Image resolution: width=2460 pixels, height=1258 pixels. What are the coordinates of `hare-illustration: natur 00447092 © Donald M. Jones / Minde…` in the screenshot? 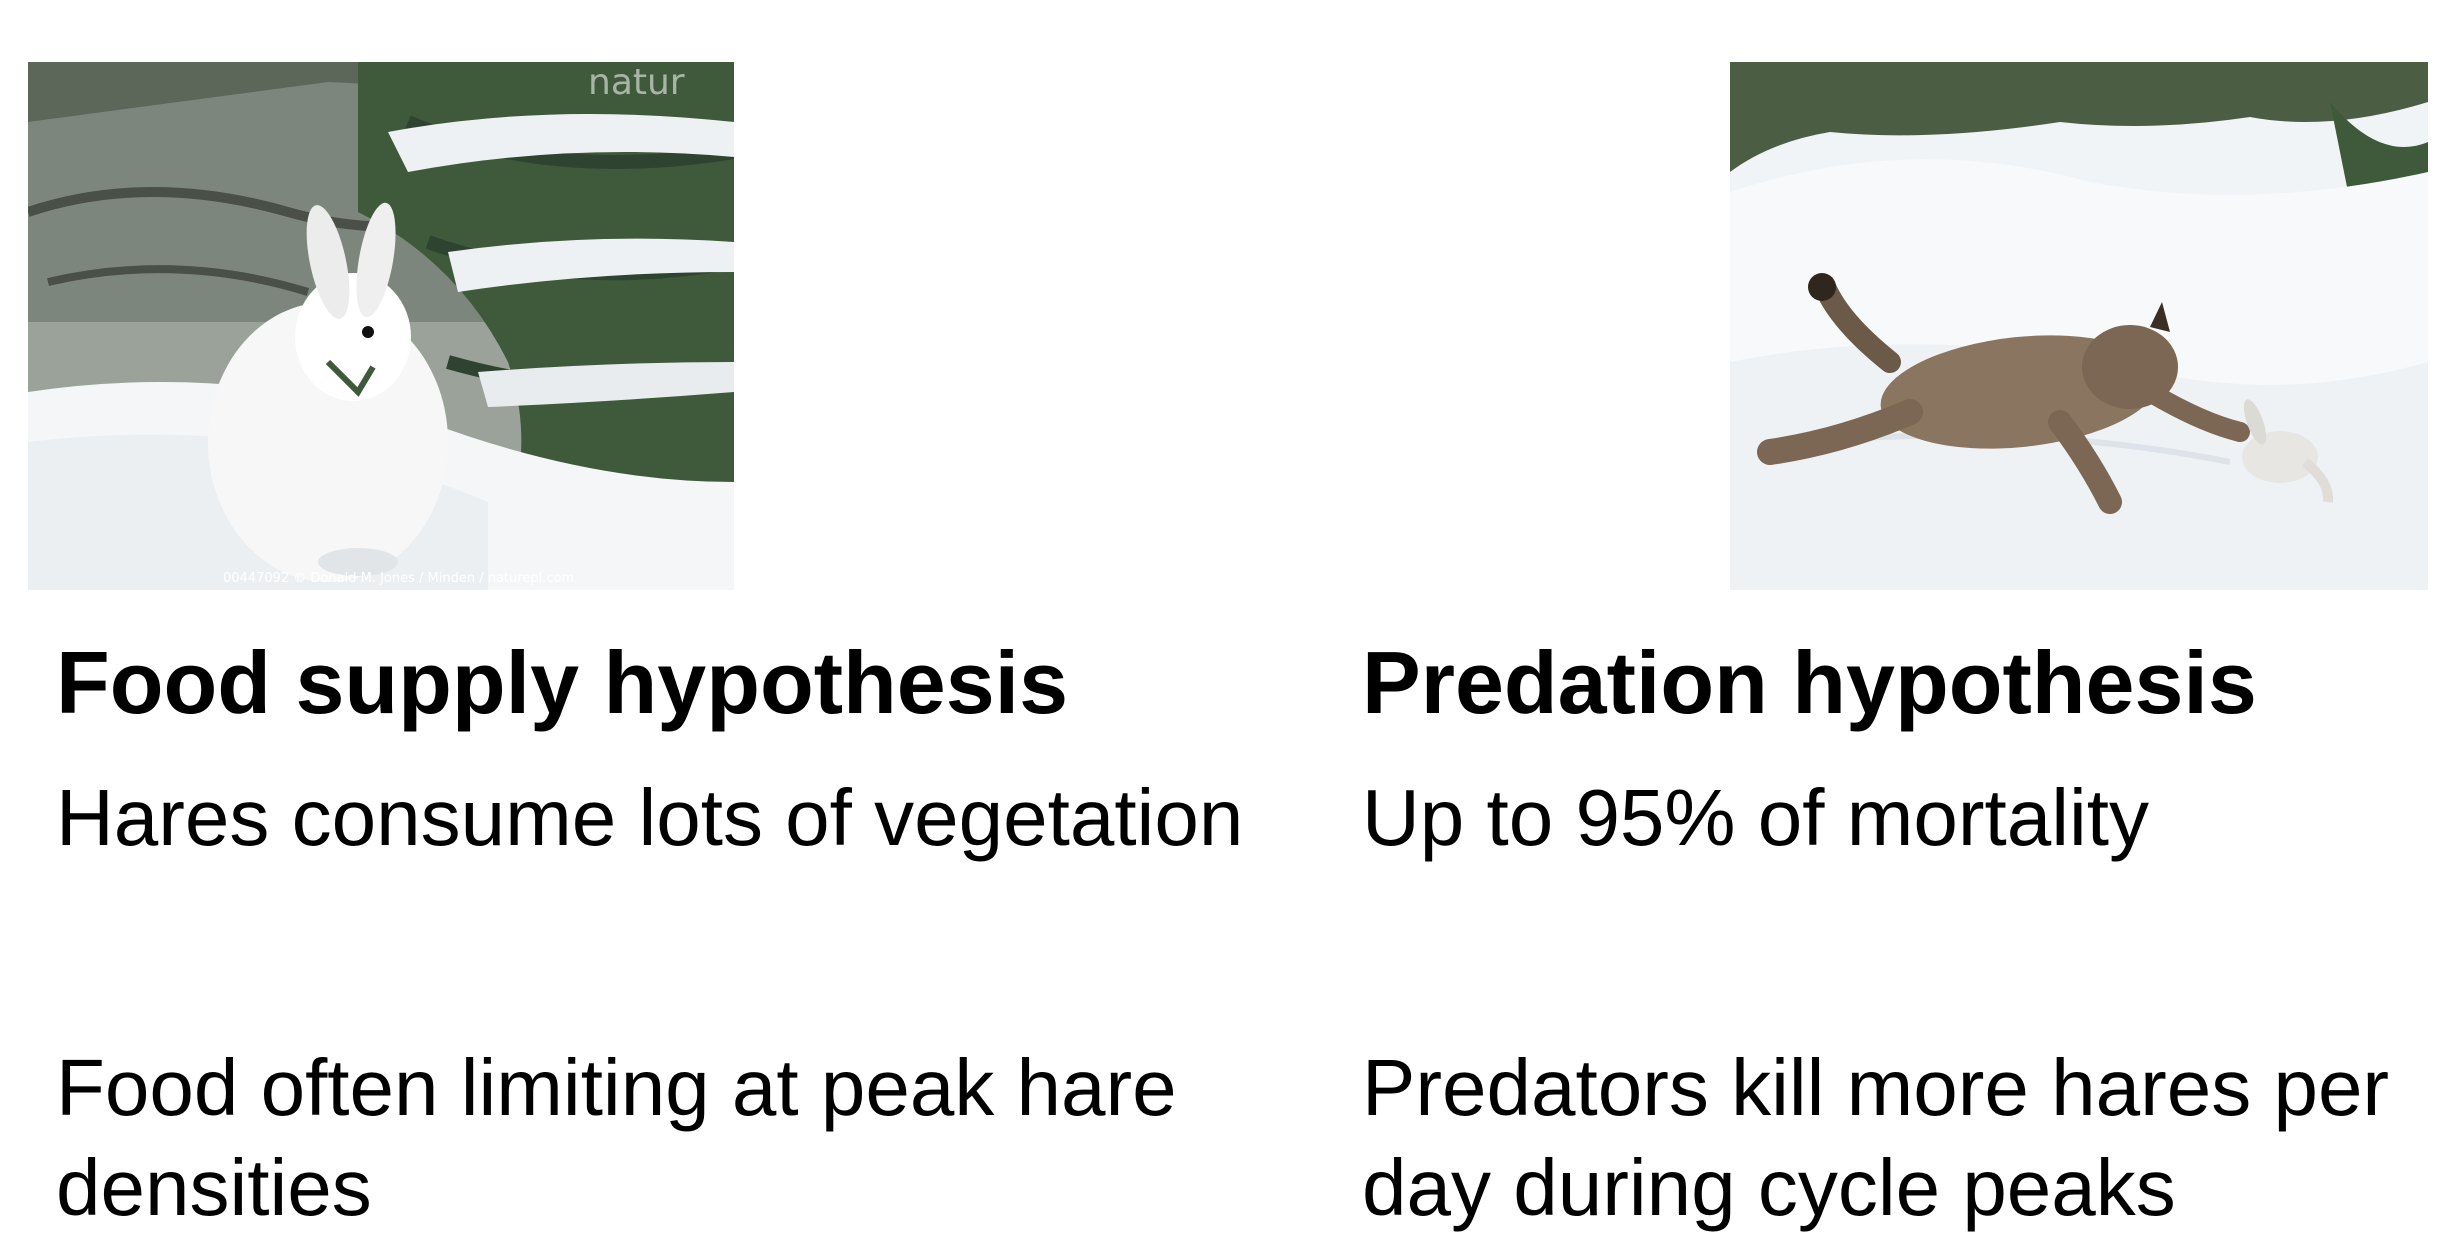 It's located at (381, 326).